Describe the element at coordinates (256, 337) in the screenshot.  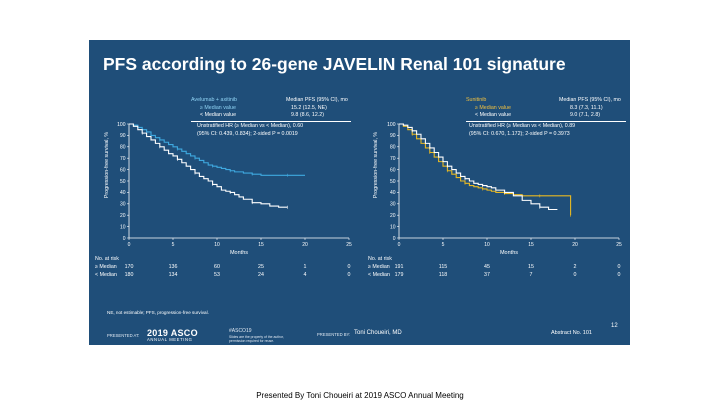
I see `hashtag-sub-1: Slides are the property of the author,` at that location.